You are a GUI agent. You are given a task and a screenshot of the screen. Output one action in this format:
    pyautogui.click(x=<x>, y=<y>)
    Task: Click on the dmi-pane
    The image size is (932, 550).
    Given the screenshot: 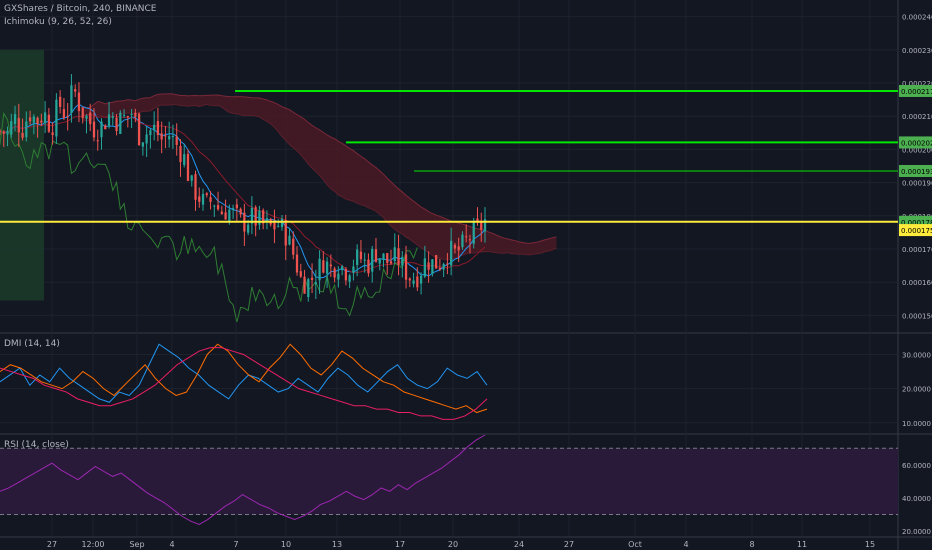 What is the action you would take?
    pyautogui.click(x=244, y=381)
    